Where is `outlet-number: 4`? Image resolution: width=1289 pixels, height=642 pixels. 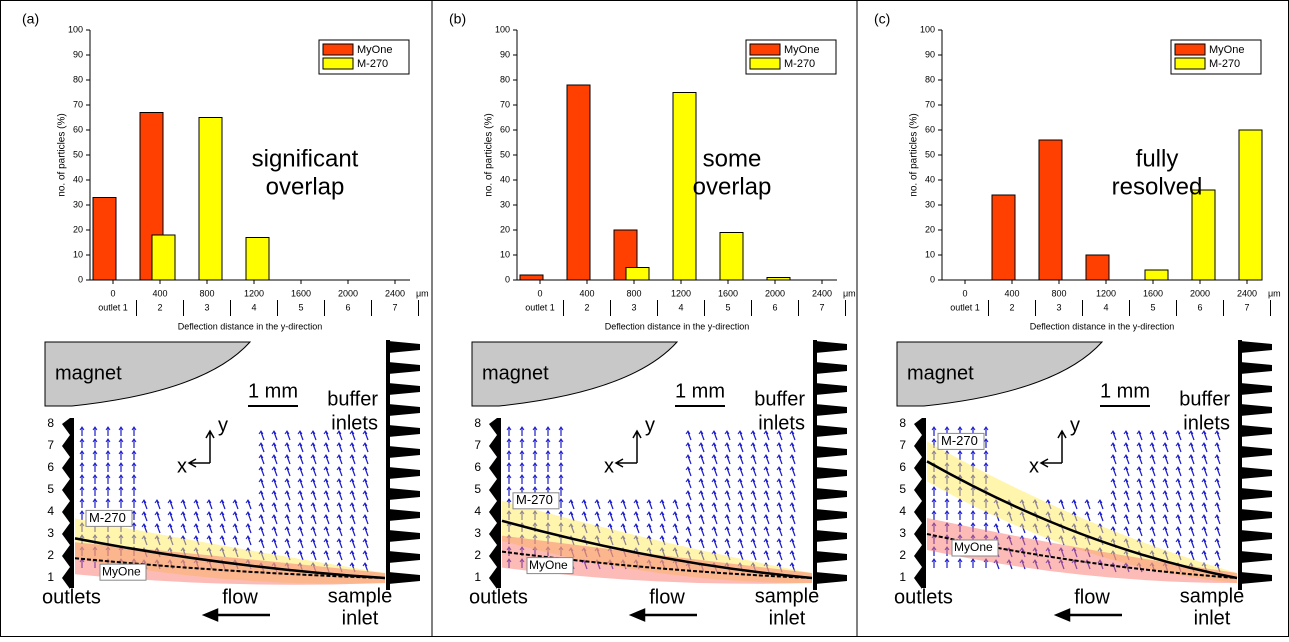
outlet-number: 4 is located at coordinates (902, 511).